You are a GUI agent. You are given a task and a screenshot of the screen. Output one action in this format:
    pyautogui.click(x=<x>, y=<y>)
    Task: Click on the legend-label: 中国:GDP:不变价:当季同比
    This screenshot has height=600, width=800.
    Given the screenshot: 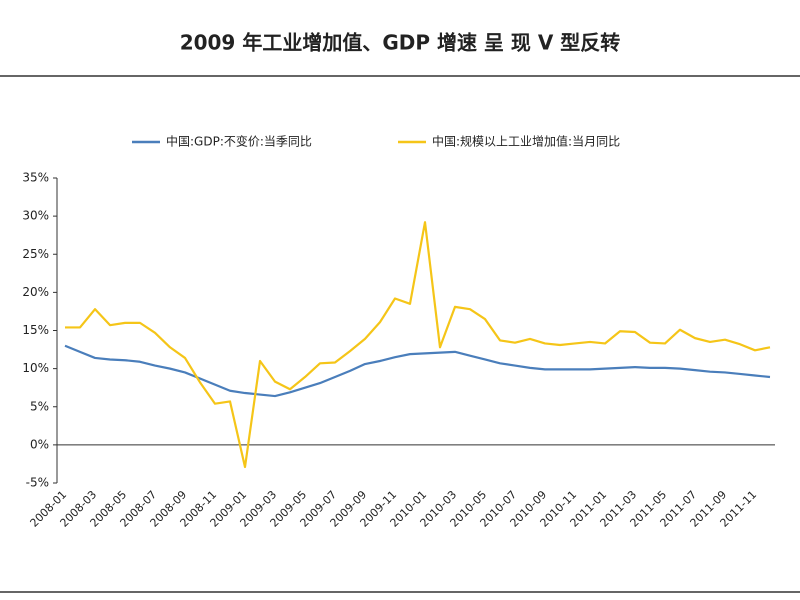 What is the action you would take?
    pyautogui.click(x=239, y=141)
    